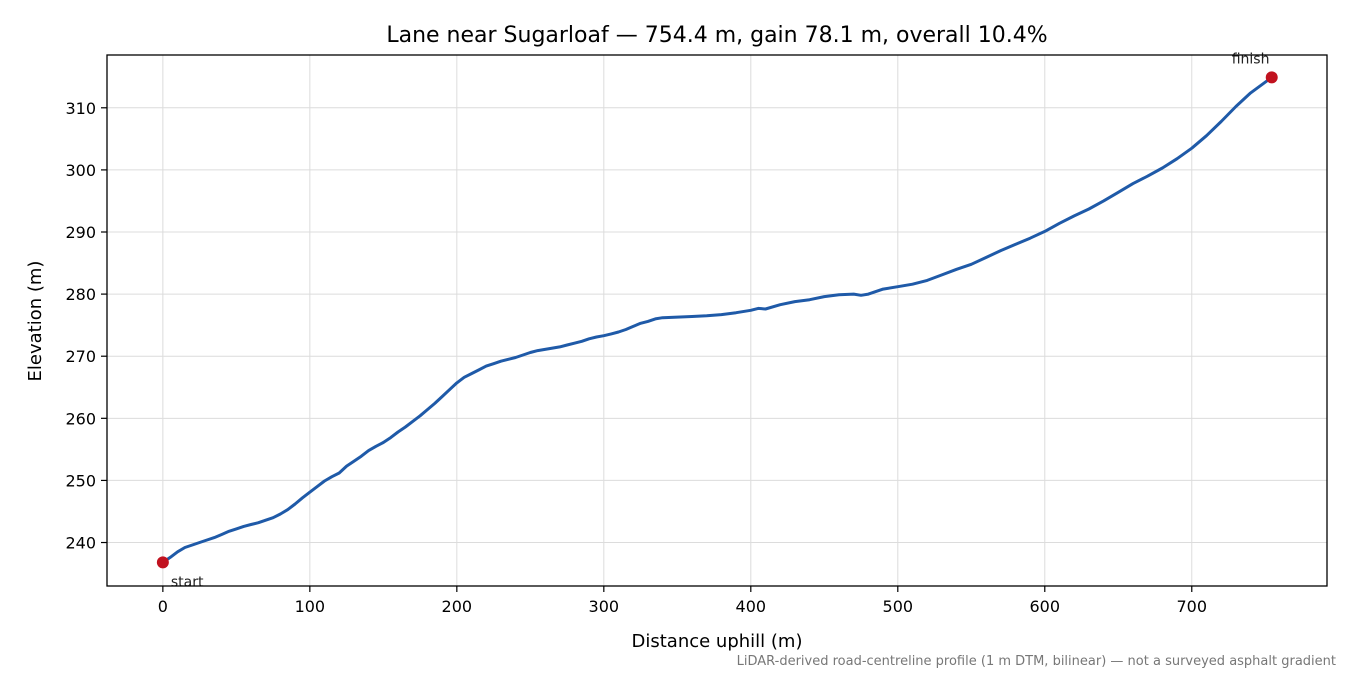  I want to click on x-tick-label: 100, so click(310, 606).